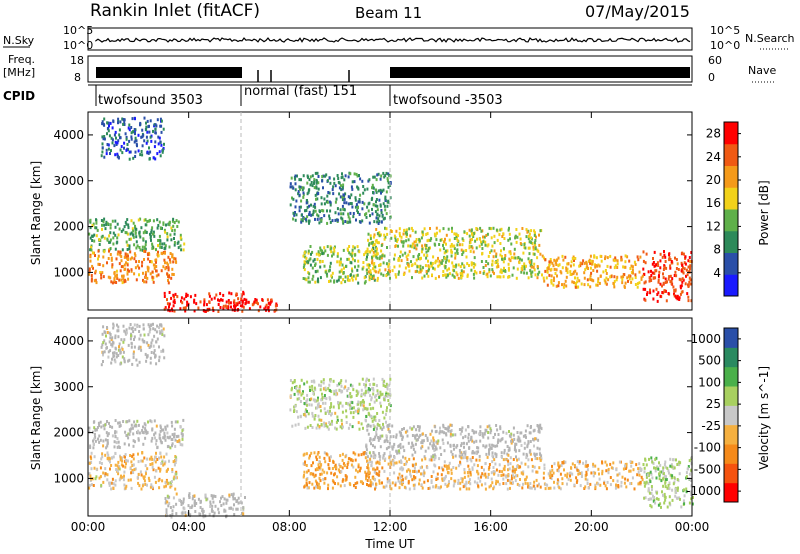 Image resolution: width=800 pixels, height=554 pixels. I want to click on nsky-tick-top: 10^5, so click(78, 30).